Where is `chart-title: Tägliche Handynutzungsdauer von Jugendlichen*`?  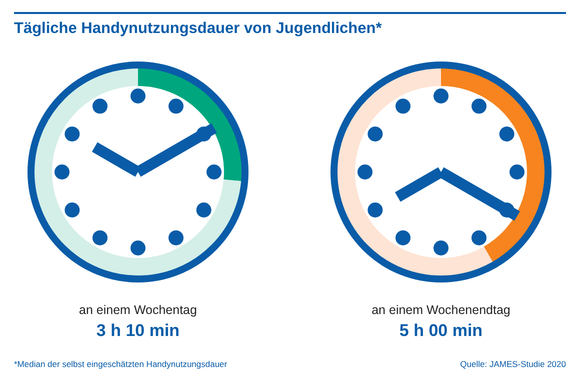 chart-title: Tägliche Handynutzungsdauer von Jugendlichen* is located at coordinates (198, 28).